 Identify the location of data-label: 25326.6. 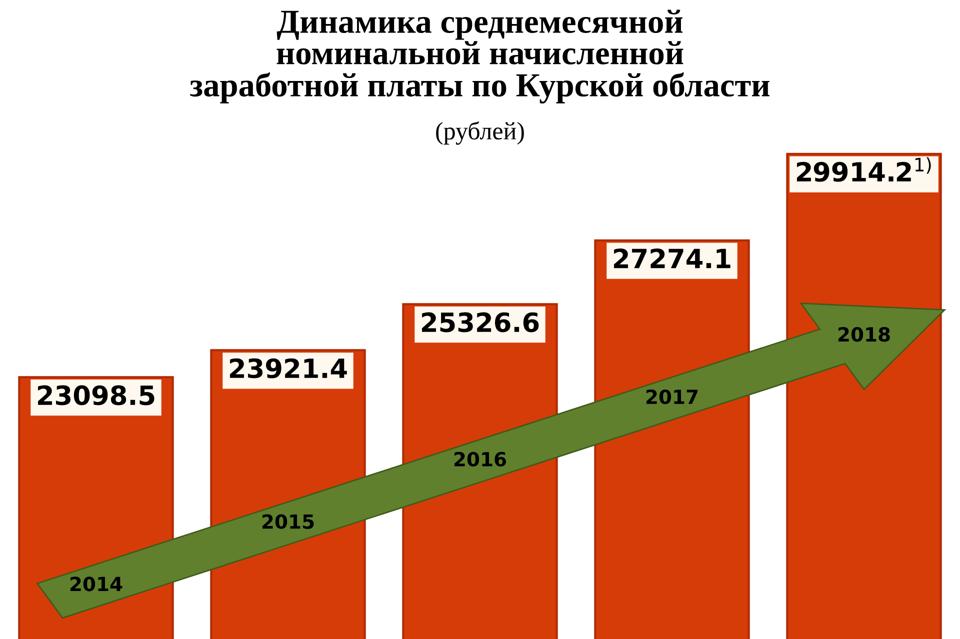
(480, 322).